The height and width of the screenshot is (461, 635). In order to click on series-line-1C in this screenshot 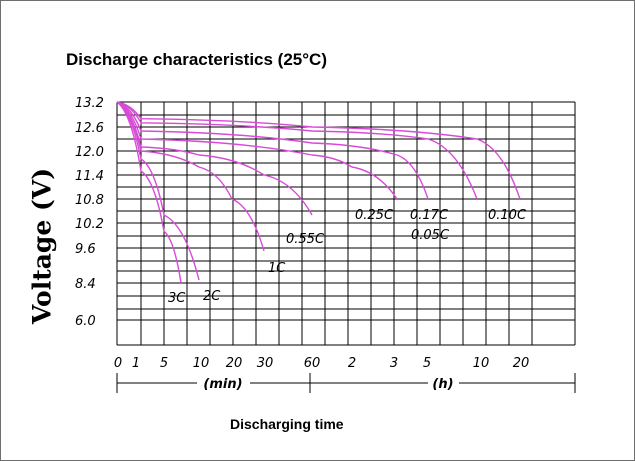, I will do `click(190, 176)`.